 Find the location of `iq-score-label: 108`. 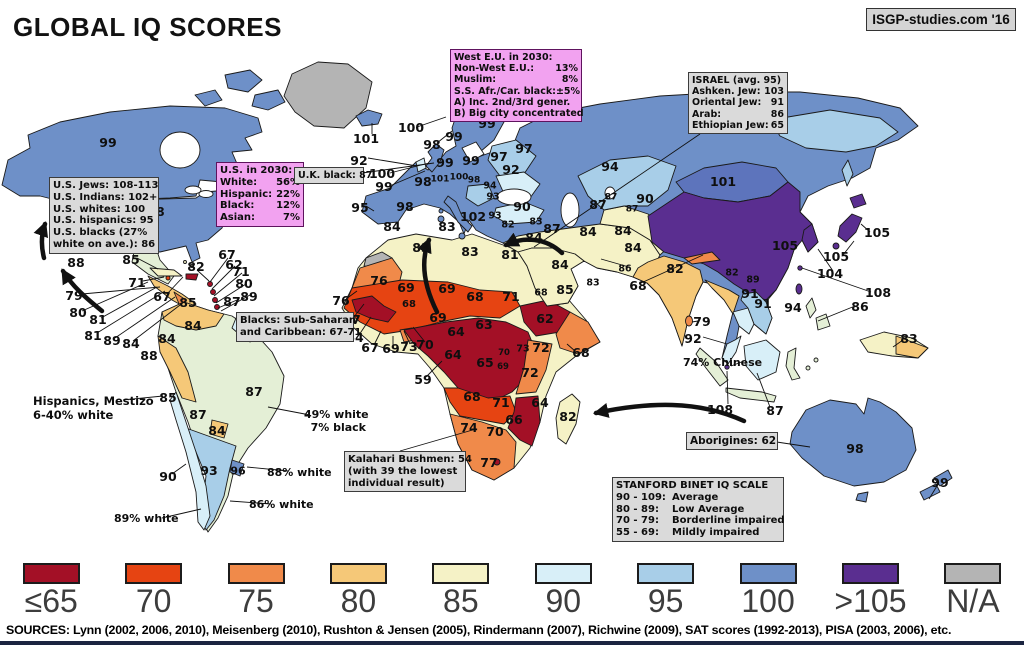

iq-score-label: 108 is located at coordinates (878, 292).